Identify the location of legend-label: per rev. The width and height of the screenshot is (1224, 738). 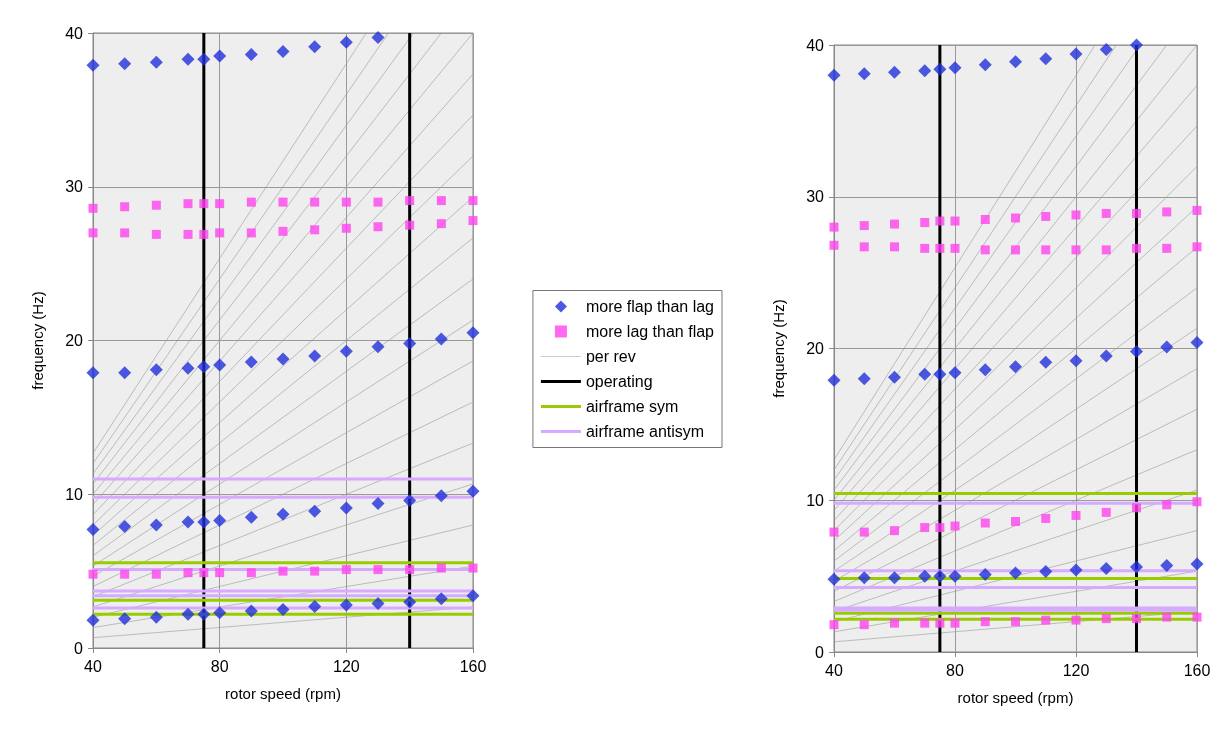
(610, 356).